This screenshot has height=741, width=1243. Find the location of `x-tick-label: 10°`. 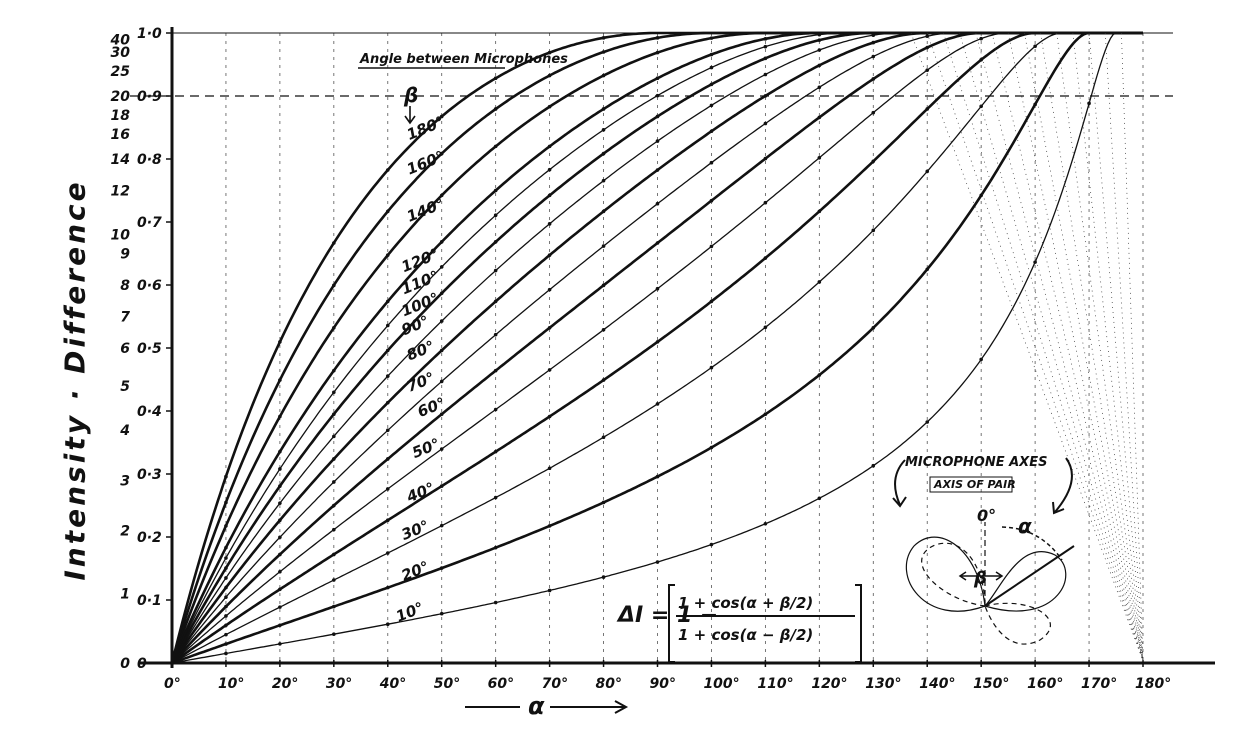

x-tick-label: 10° is located at coordinates (231, 684).